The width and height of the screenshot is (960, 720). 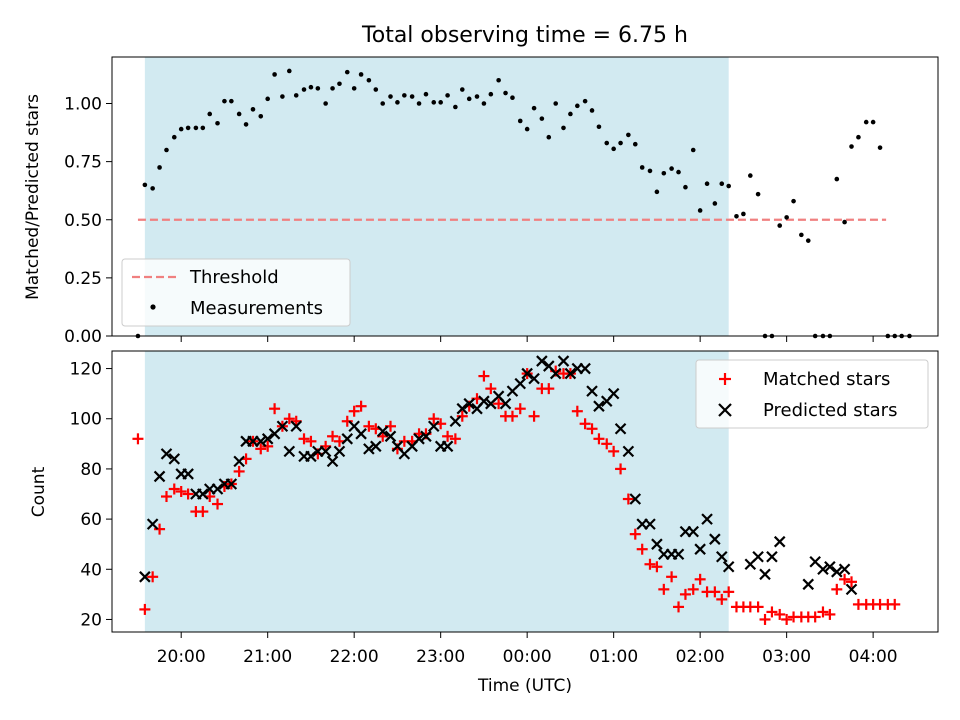 I want to click on top-legend-threshold-label: Threshold, so click(x=234, y=277).